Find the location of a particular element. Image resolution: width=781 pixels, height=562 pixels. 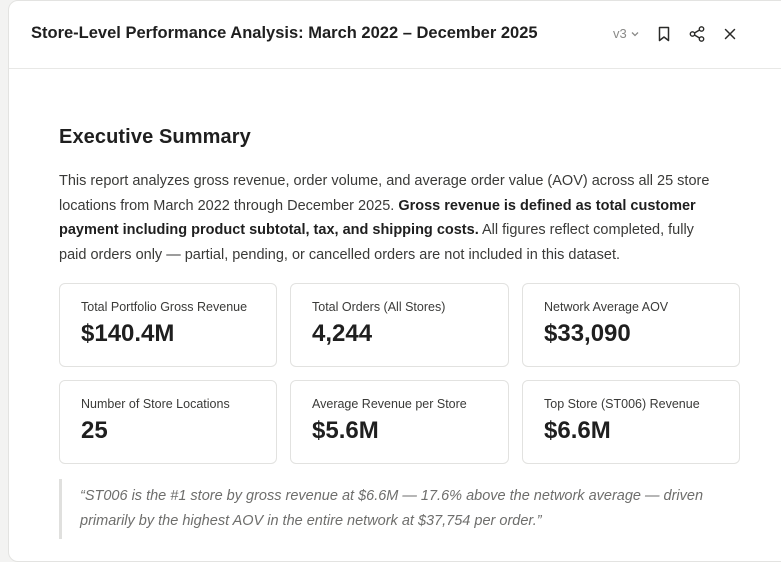

share-icon is located at coordinates (697, 34).